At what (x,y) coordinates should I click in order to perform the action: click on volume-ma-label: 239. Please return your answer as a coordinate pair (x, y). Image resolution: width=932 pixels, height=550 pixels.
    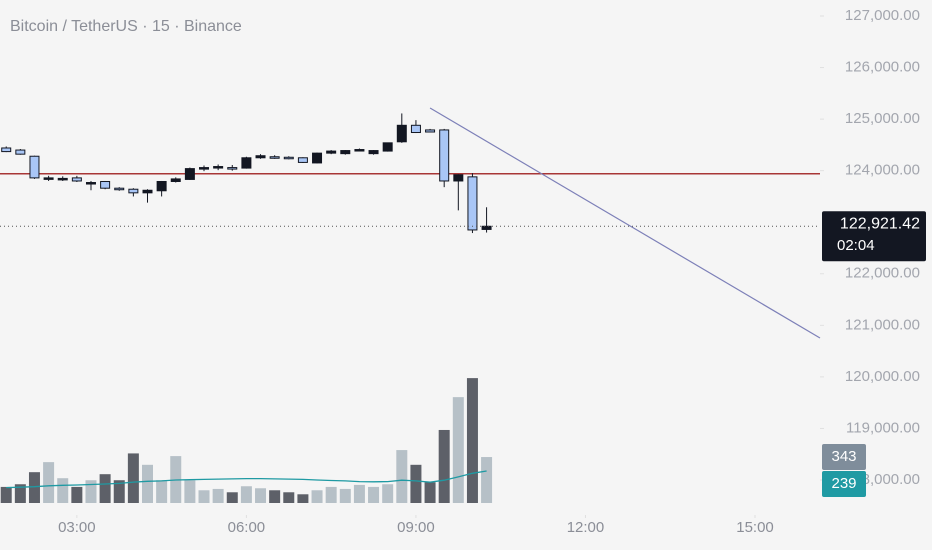
    Looking at the image, I should click on (843, 483).